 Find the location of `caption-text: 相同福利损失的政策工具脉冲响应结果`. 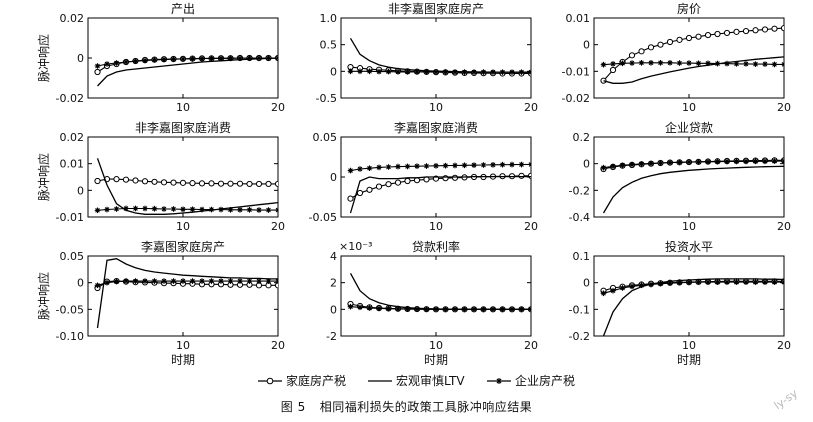

caption-text: 相同福利损失的政策工具脉冲响应结果 is located at coordinates (426, 407).